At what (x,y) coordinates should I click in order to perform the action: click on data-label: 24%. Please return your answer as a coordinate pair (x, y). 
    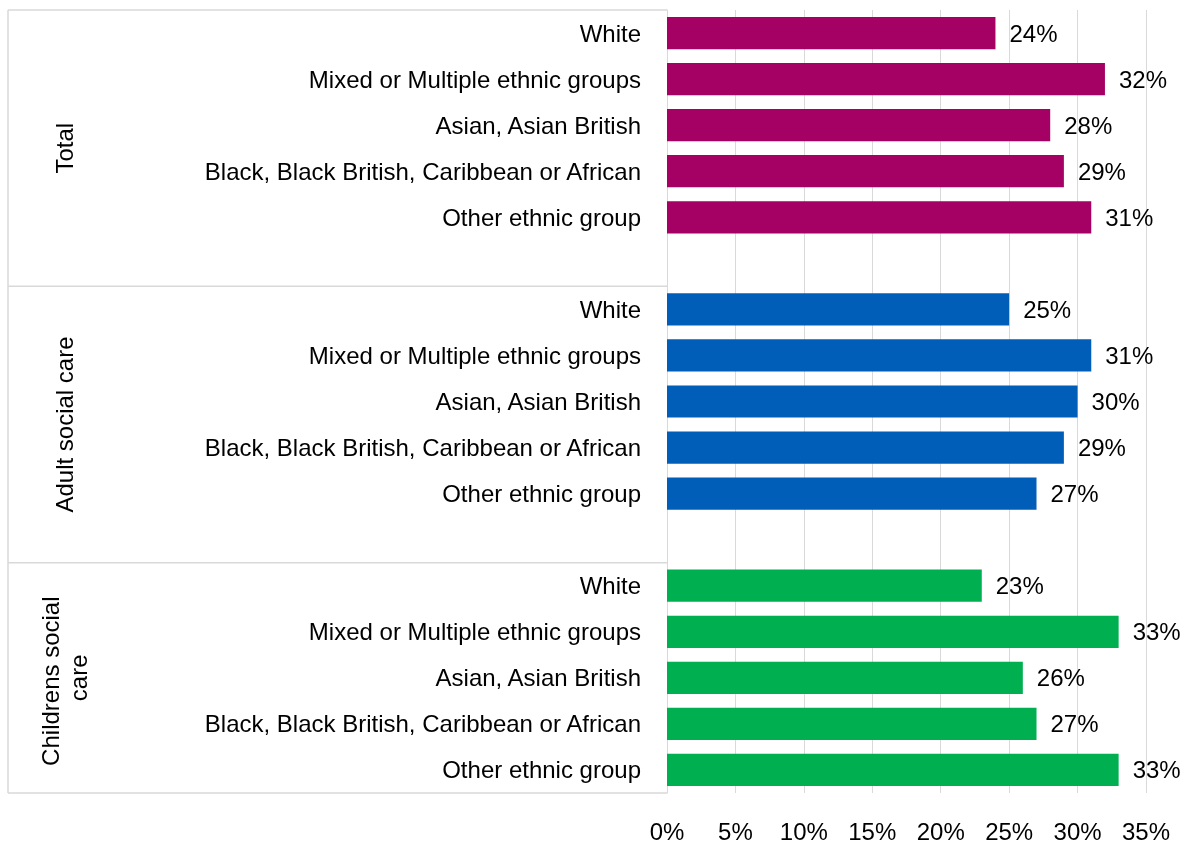
    Looking at the image, I should click on (1033, 33).